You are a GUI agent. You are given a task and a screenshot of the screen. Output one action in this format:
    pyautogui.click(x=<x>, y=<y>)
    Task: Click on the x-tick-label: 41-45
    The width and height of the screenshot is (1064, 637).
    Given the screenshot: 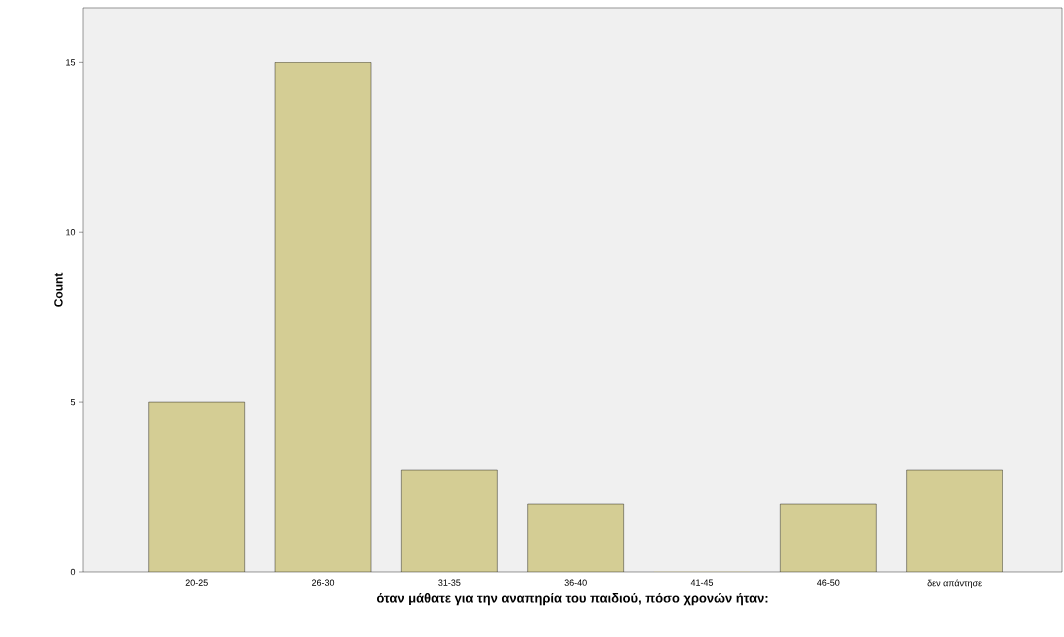 What is the action you would take?
    pyautogui.click(x=702, y=582)
    